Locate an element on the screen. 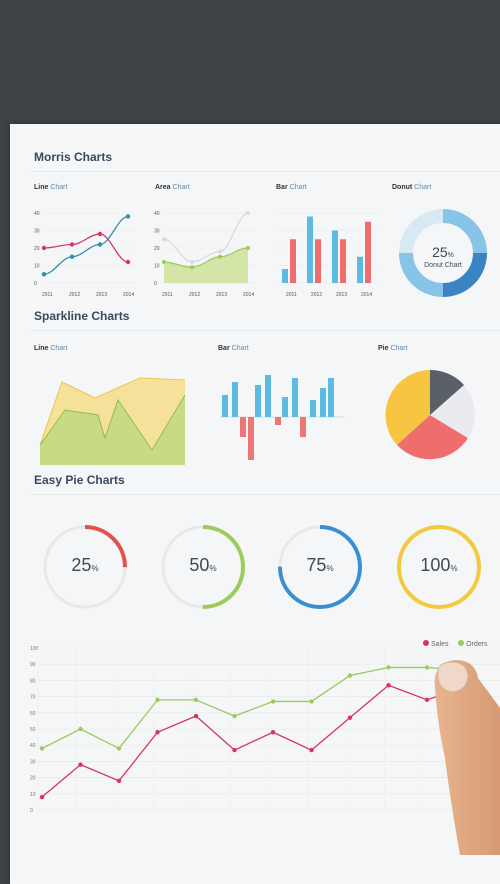 The height and width of the screenshot is (884, 500). y-tick-label: 10 is located at coordinates (33, 795).